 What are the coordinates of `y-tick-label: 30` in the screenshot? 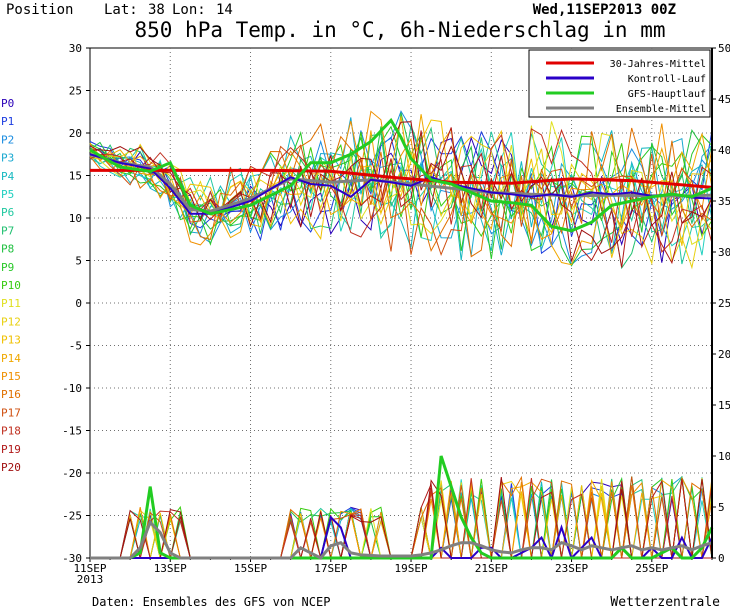 It's located at (75, 48).